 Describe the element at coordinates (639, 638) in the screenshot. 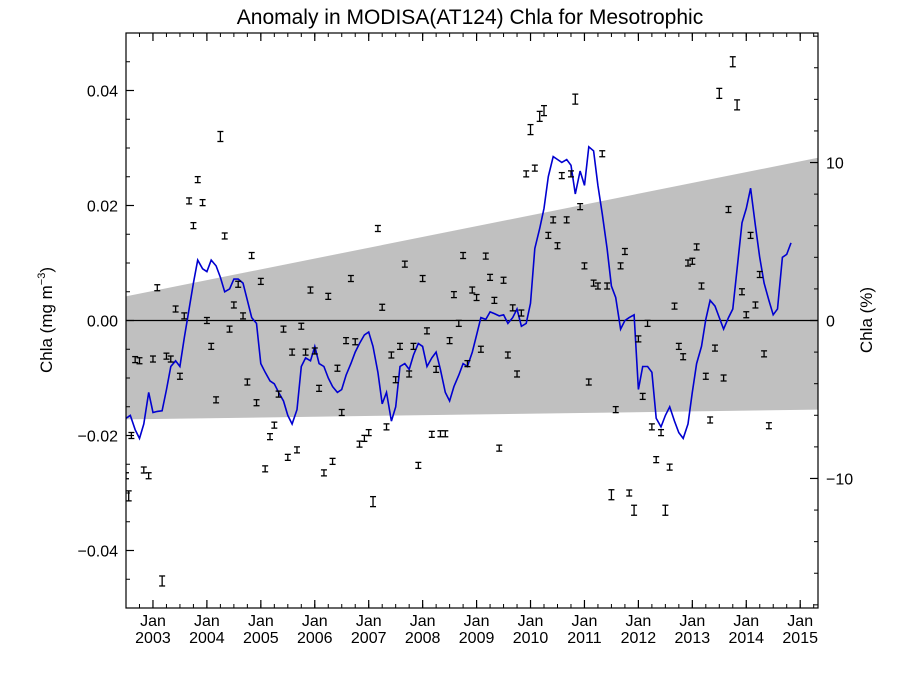

I see `x-tick-year: 2012` at that location.